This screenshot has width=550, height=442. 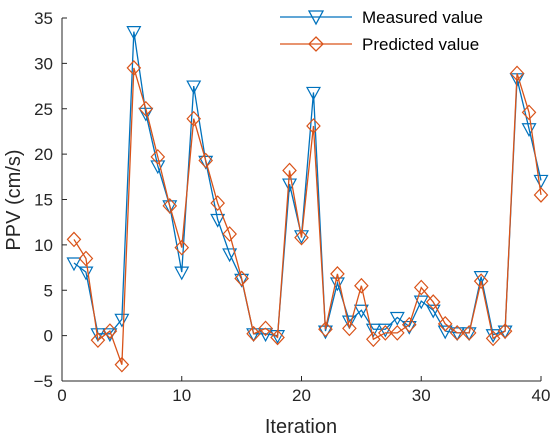 What do you see at coordinates (43, 154) in the screenshot?
I see `y-tick-label: 20` at bounding box center [43, 154].